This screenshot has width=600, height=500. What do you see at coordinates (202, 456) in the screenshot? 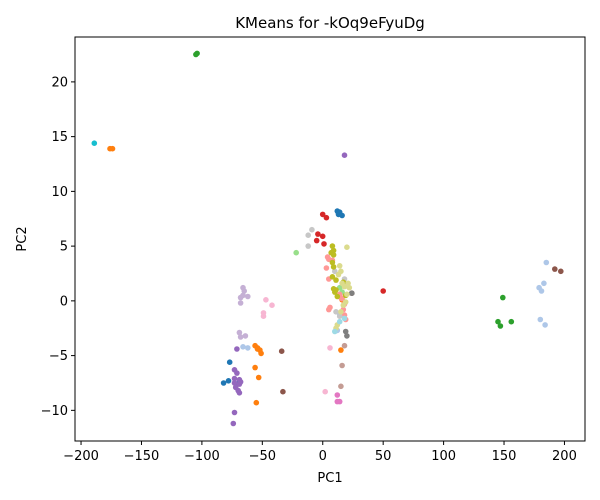
I see `x-tick-label: −100` at bounding box center [202, 456].